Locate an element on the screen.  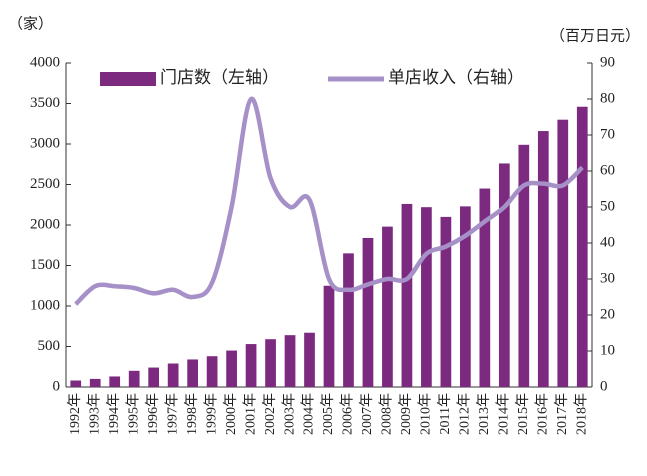
x-tick-label: 2015年 is located at coordinates (523, 414).